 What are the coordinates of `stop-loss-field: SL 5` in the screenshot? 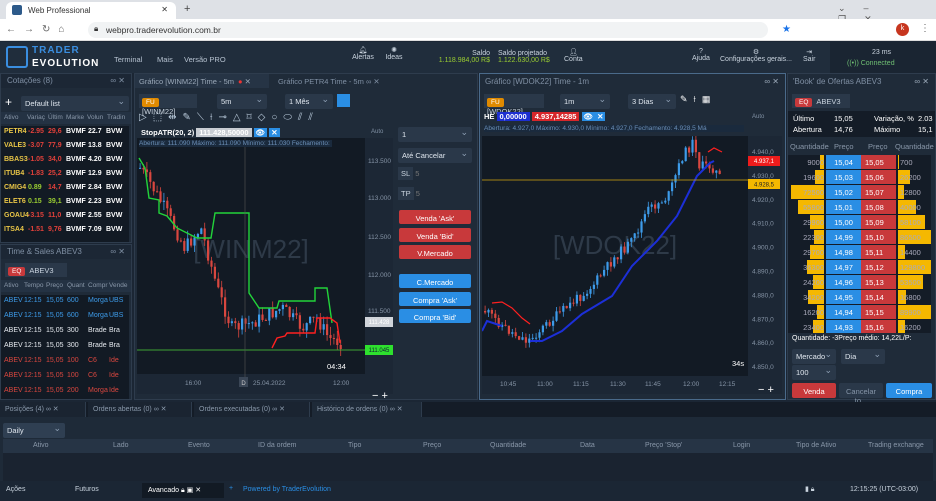 It's located at (408, 173).